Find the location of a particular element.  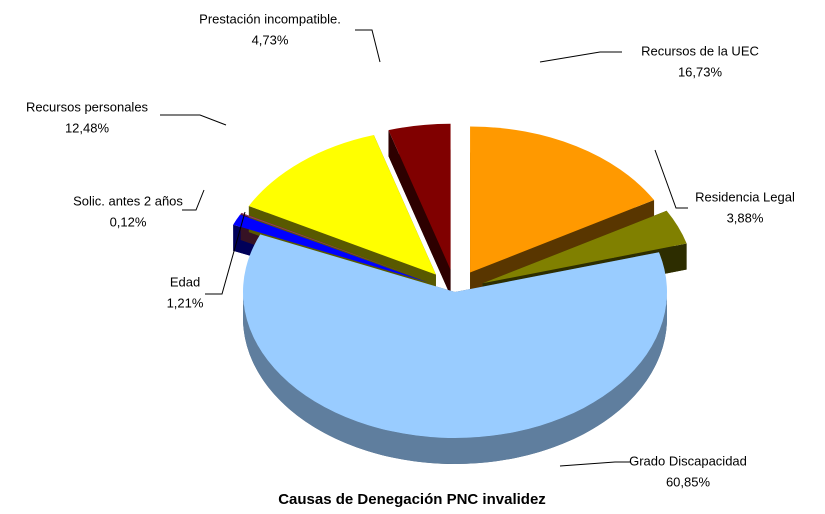

slice-label: Recursos de la UEC is located at coordinates (700, 50).